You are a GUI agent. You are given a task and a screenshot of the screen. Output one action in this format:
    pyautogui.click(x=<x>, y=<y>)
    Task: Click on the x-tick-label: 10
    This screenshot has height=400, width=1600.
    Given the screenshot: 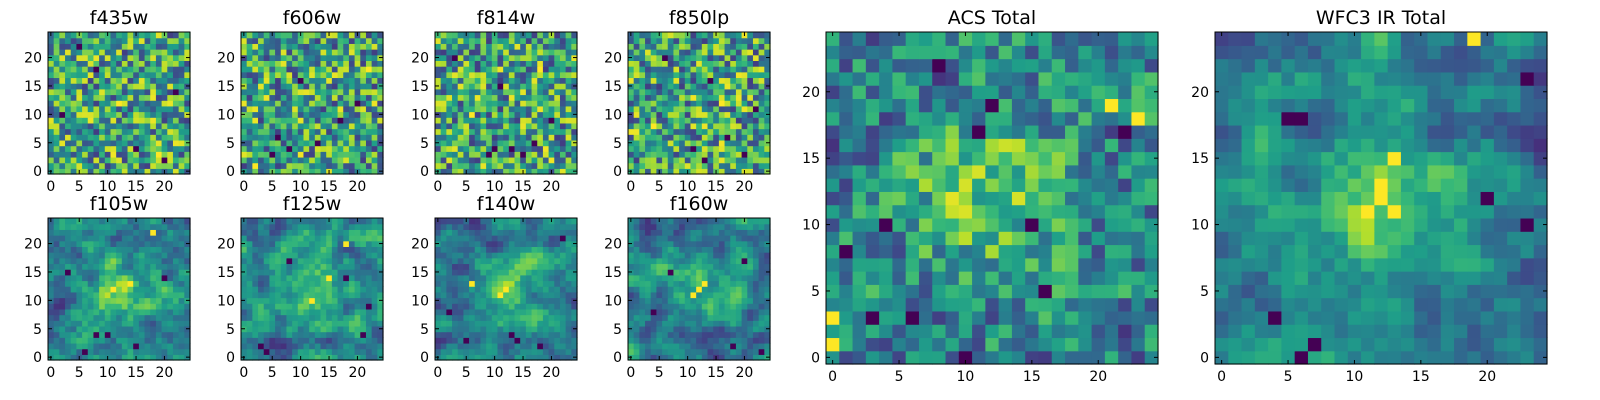 What is the action you would take?
    pyautogui.click(x=108, y=373)
    